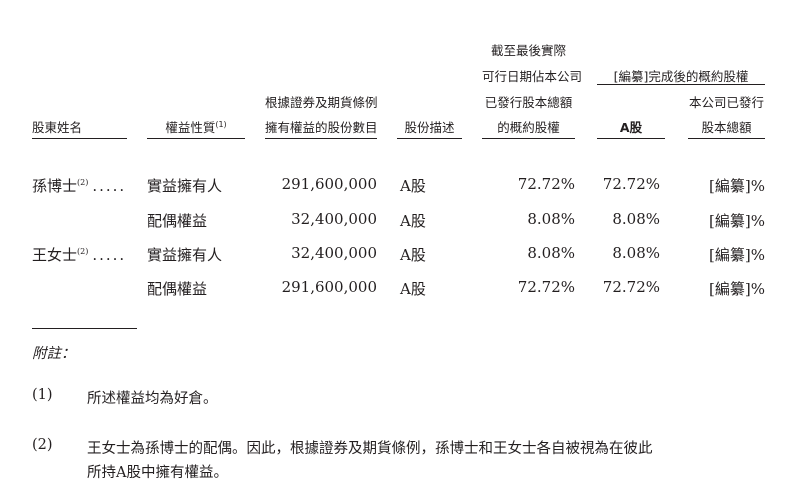 The width and height of the screenshot is (800, 492). I want to click on note-text-continued: 所持A股中擁有權益。, so click(157, 473).